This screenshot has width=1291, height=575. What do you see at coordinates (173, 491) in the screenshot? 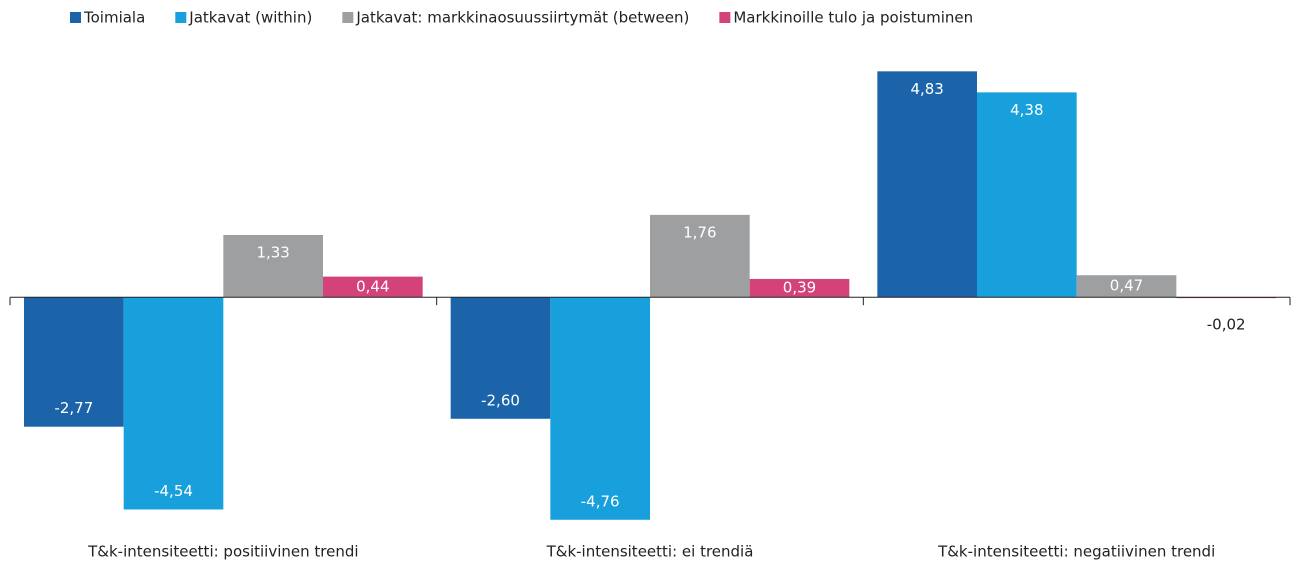
I see `value-label: -4,54` at bounding box center [173, 491].